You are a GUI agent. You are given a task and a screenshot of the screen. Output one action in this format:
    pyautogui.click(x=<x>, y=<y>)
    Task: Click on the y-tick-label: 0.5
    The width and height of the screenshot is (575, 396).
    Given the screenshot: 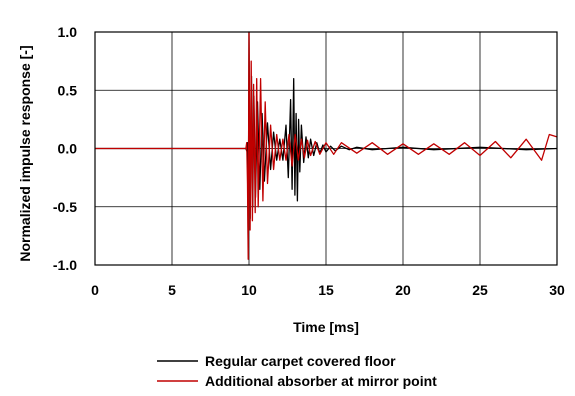 What is the action you would take?
    pyautogui.click(x=68, y=90)
    